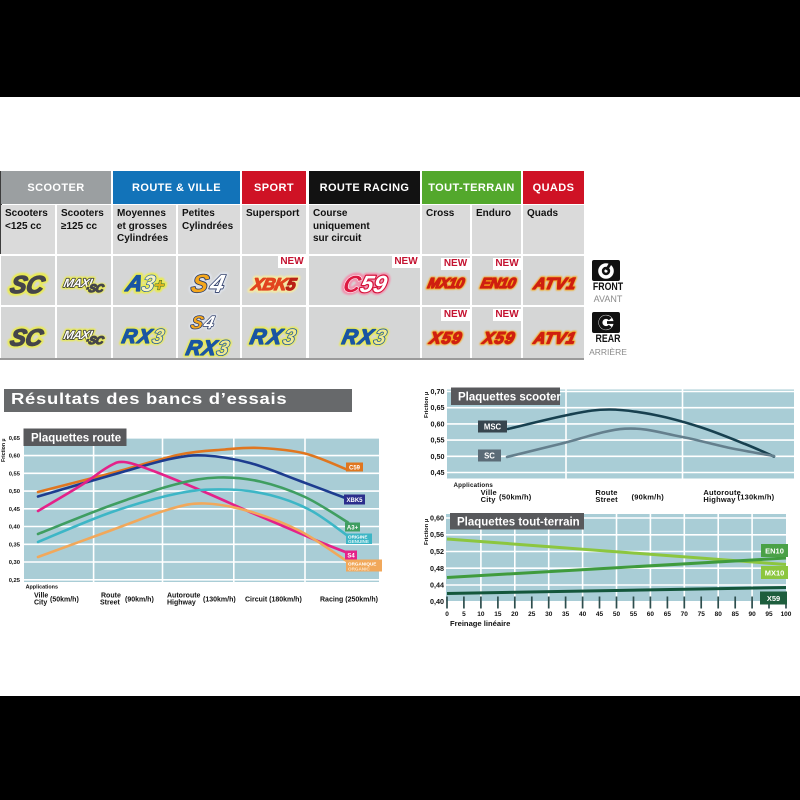 Image resolution: width=800 pixels, height=800 pixels. Describe the element at coordinates (358, 541) in the screenshot. I see `svg-text: GENUINE` at that location.